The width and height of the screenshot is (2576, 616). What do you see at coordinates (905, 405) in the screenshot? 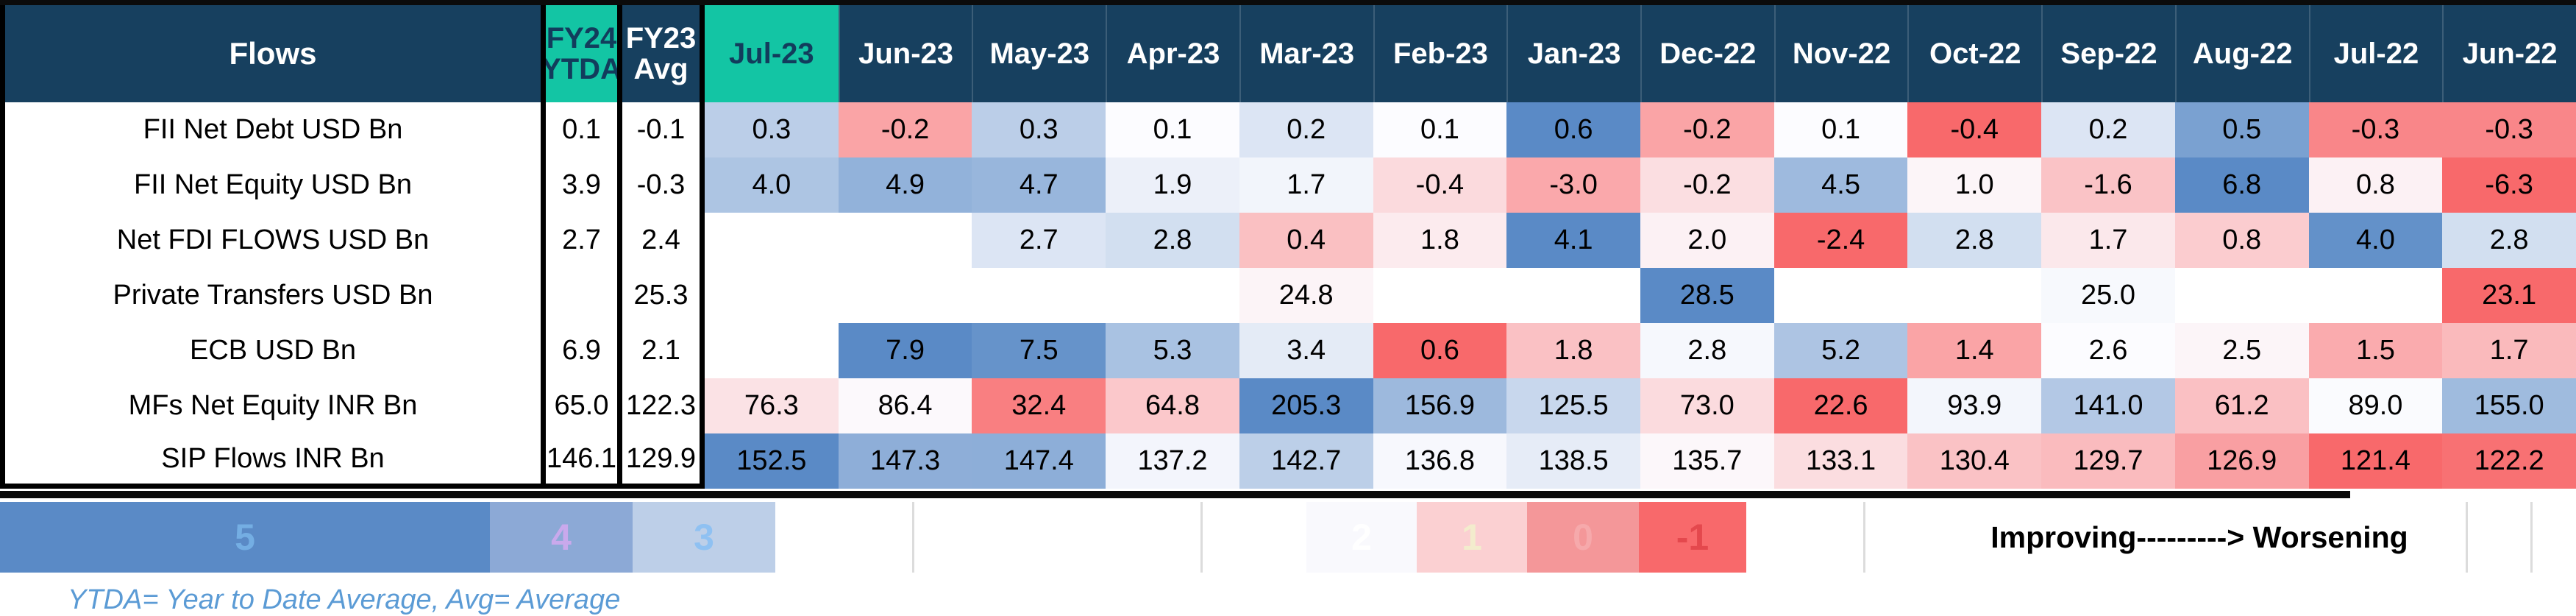
I see `heatmap-cell: 86.4` at bounding box center [905, 405].